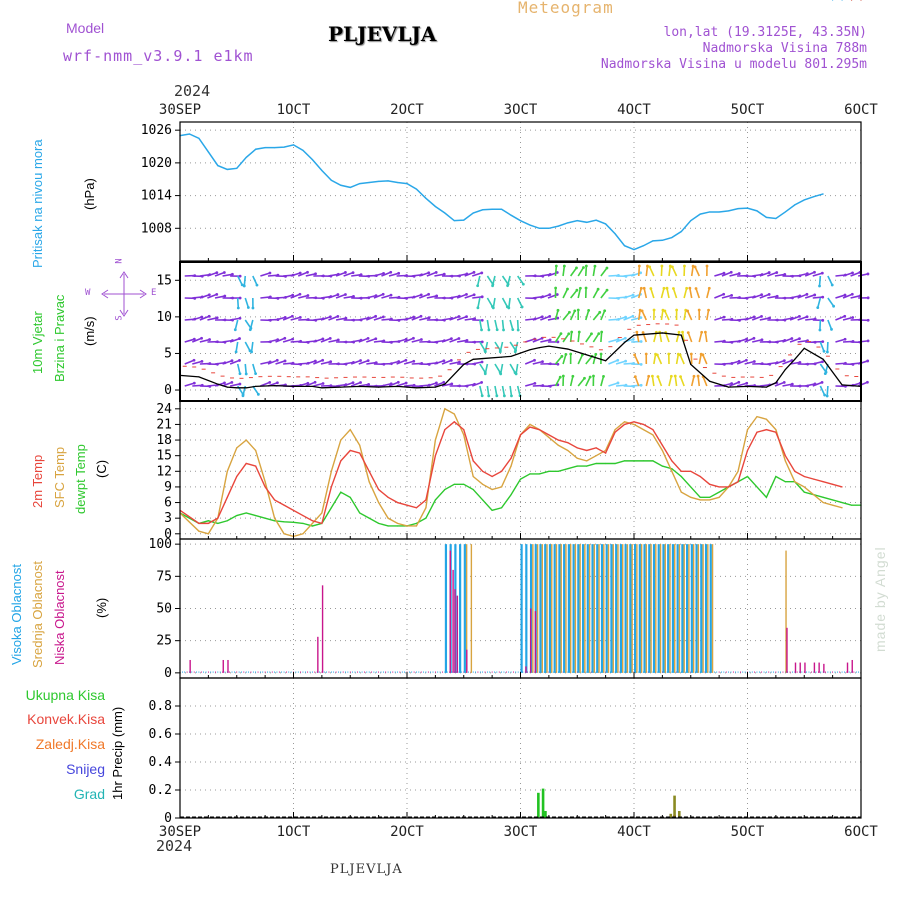  I want to click on ytick-label-temp: 21, so click(164, 424).